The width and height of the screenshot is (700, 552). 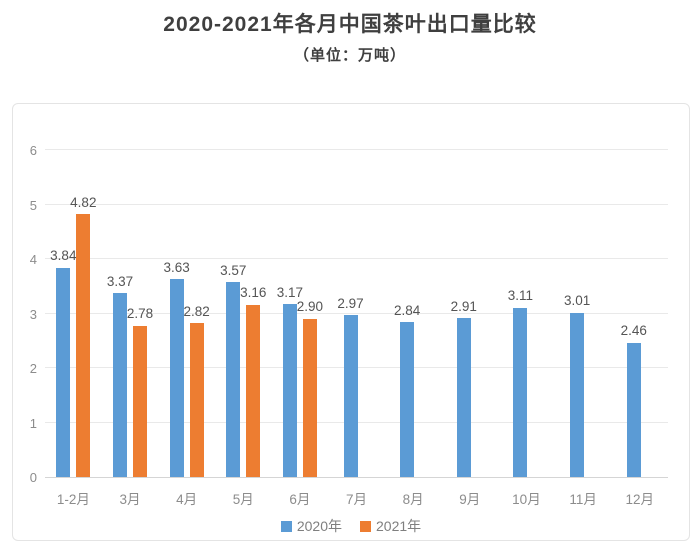 I want to click on legend-swatch-2020年, so click(x=286, y=526).